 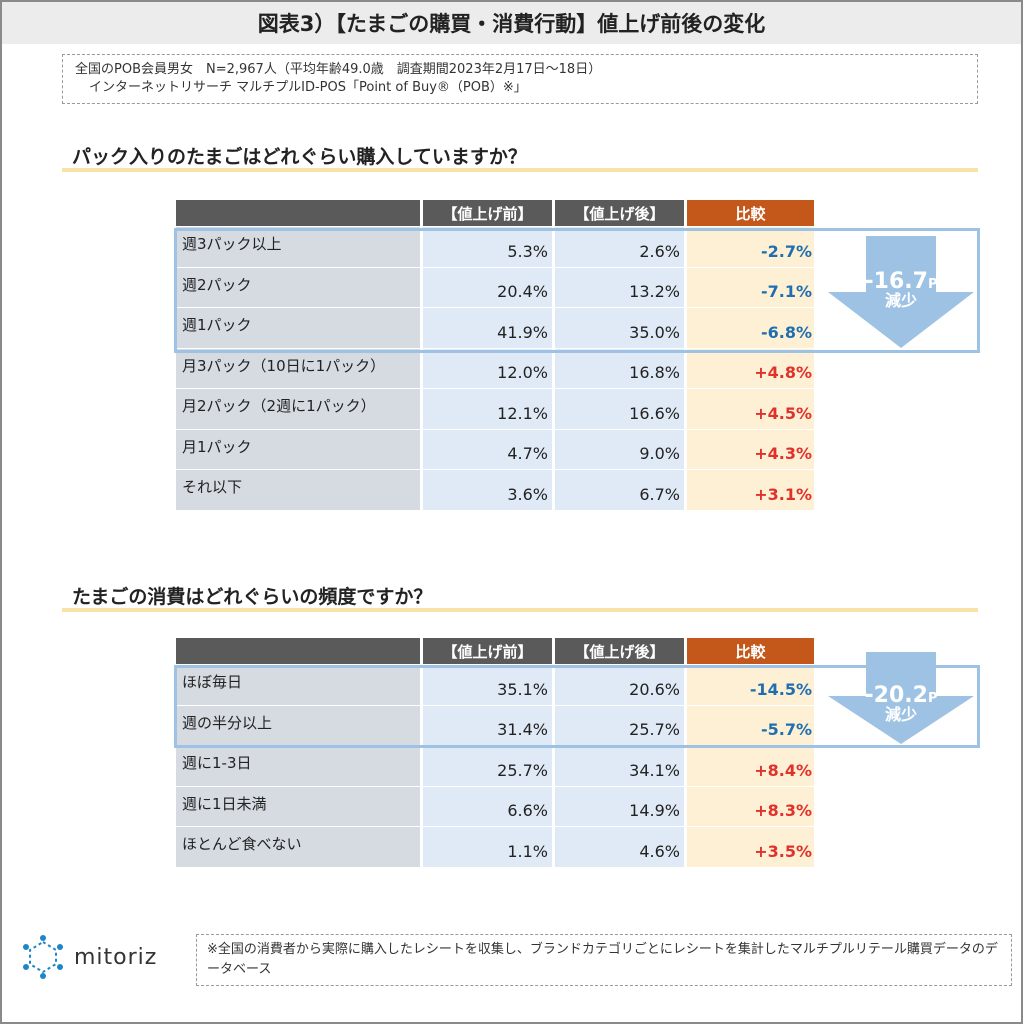 I want to click on section1-rule, so click(x=520, y=170).